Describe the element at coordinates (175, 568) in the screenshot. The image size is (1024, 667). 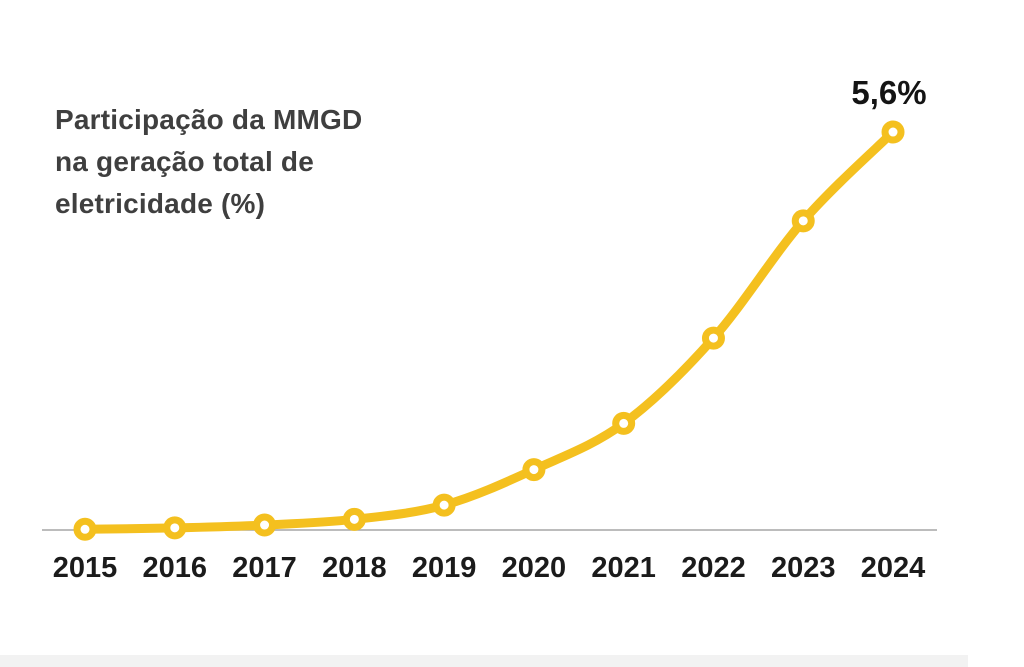
I see `x-axis-label-2016: 2016` at that location.